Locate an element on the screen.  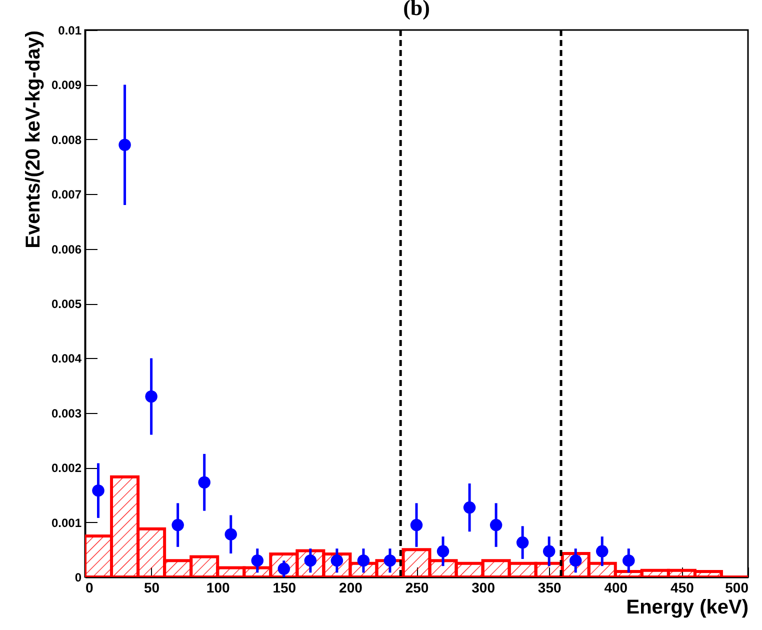
chart-title: (b) is located at coordinates (416, 10).